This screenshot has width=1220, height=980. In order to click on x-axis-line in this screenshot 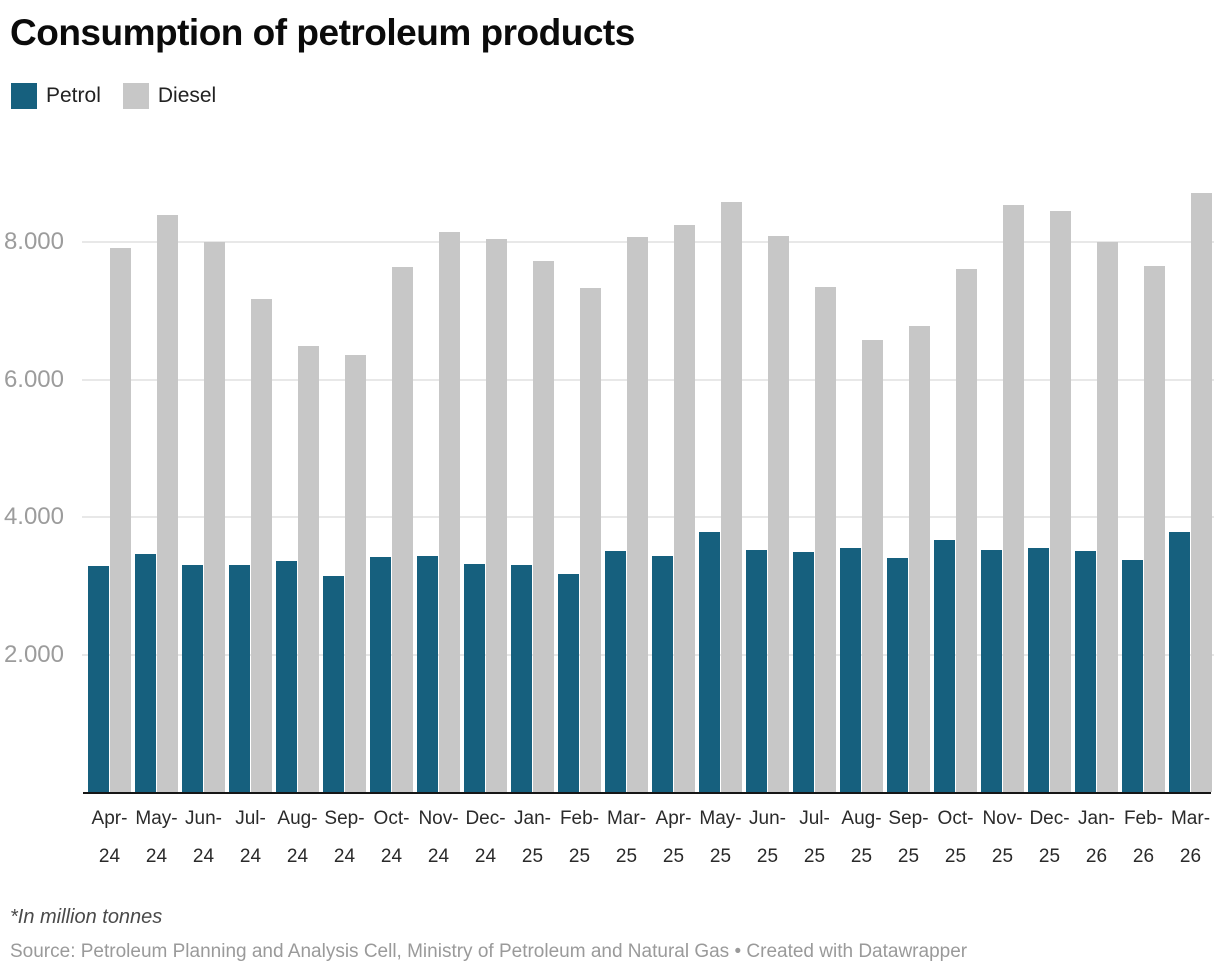, I will do `click(647, 793)`.